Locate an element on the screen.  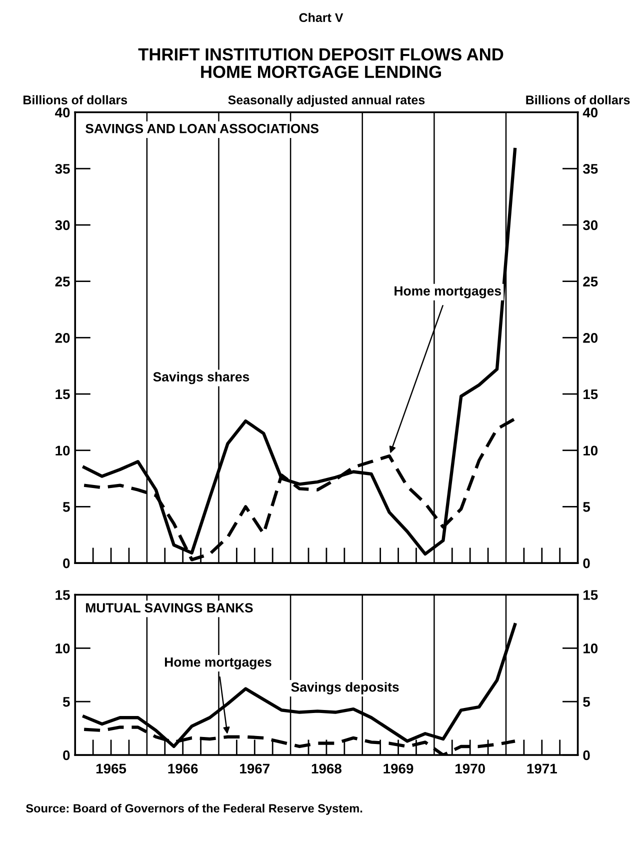
y-axis-title: Billions of dollars is located at coordinates (76, 99).